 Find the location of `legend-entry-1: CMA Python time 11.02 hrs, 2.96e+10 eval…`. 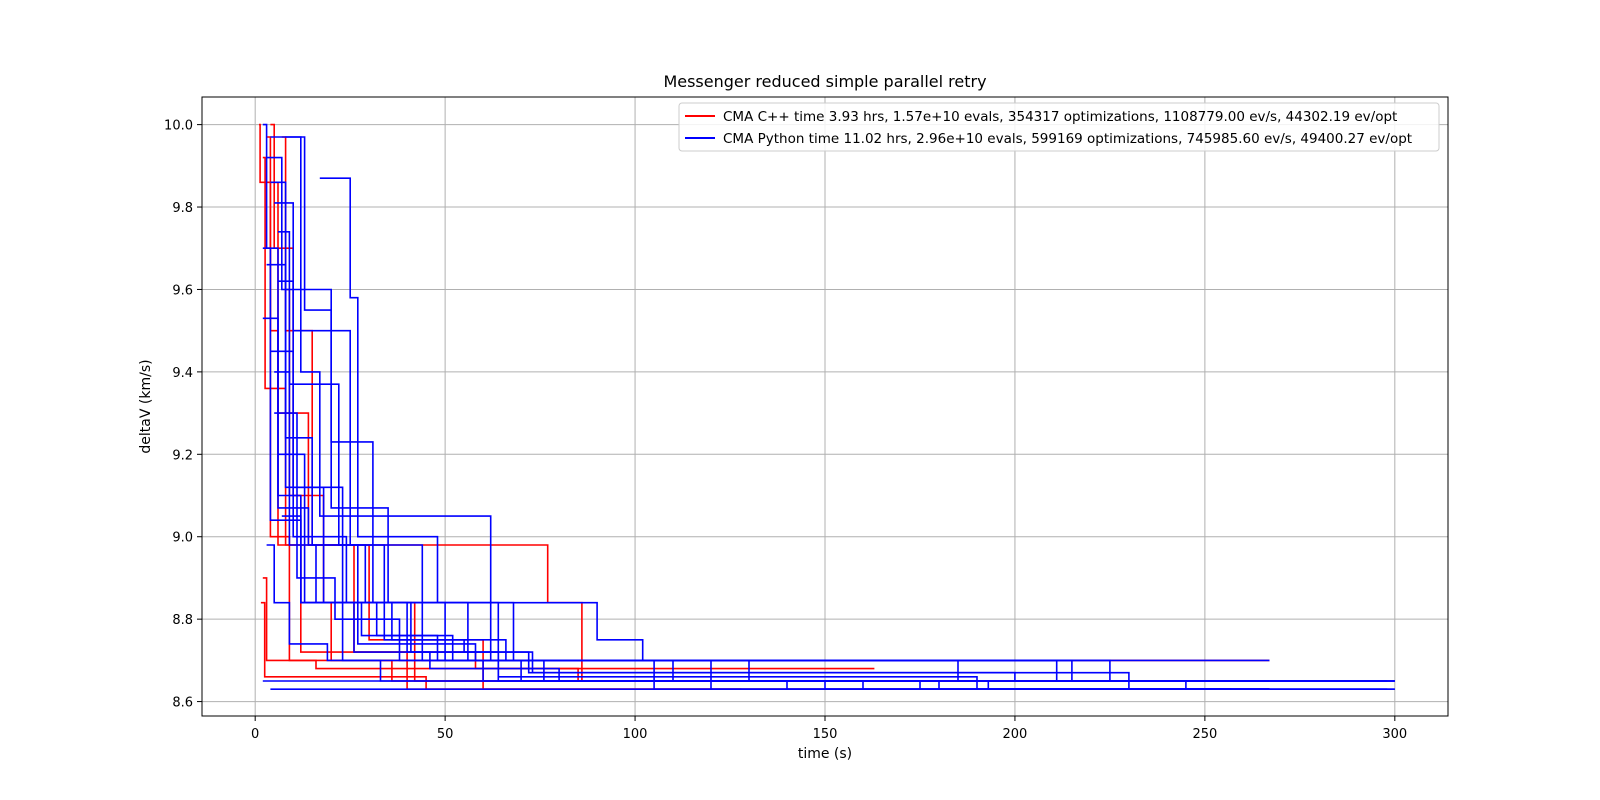

legend-entry-1: CMA Python time 11.02 hrs, 2.96e+10 eval… is located at coordinates (1067, 139).